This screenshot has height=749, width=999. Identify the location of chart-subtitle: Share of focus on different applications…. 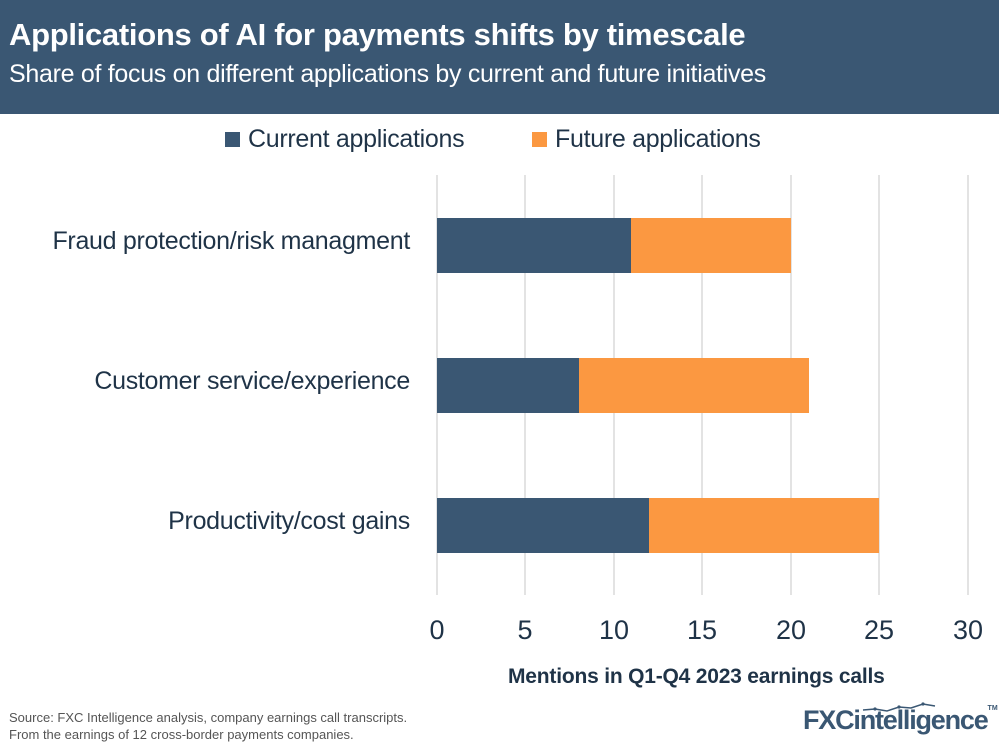
(387, 74).